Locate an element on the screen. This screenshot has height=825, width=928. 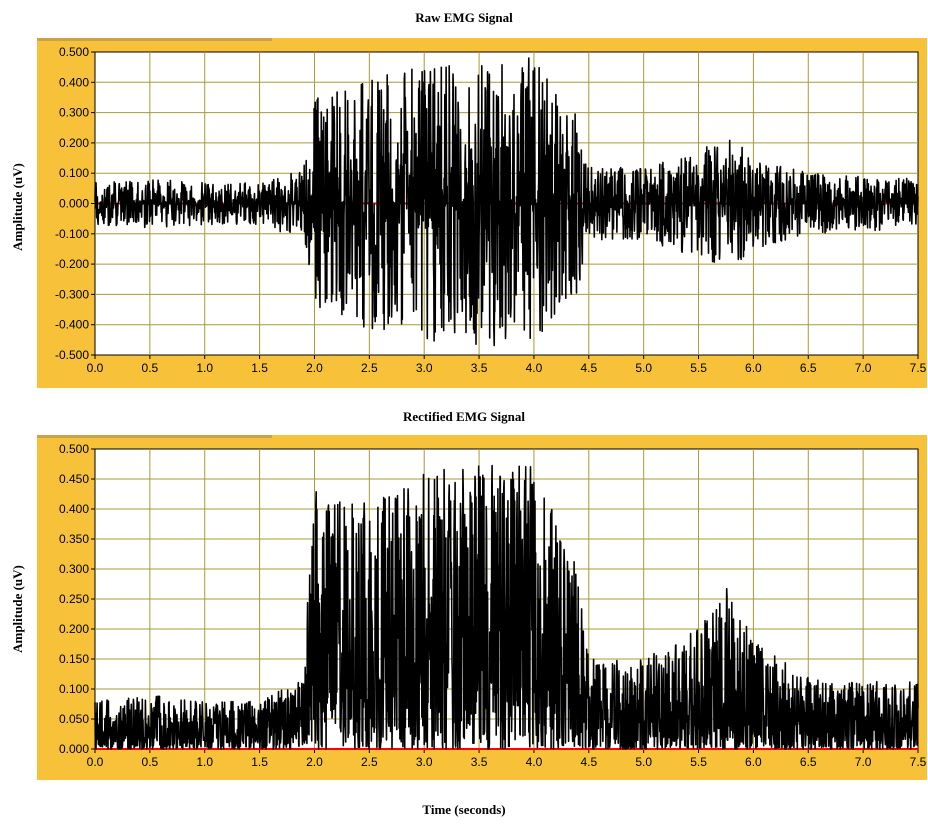
rect-x-tick-label: 3.5 is located at coordinates (479, 762).